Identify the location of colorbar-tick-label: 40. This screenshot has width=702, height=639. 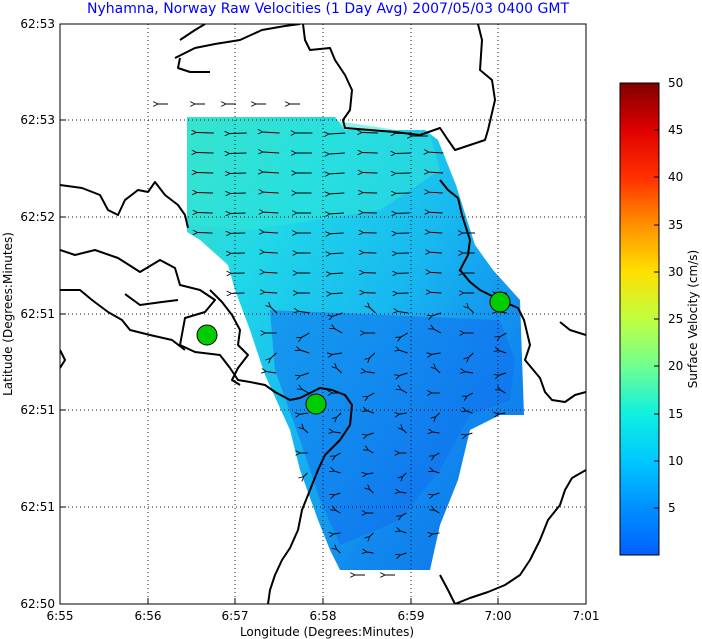
(675, 177).